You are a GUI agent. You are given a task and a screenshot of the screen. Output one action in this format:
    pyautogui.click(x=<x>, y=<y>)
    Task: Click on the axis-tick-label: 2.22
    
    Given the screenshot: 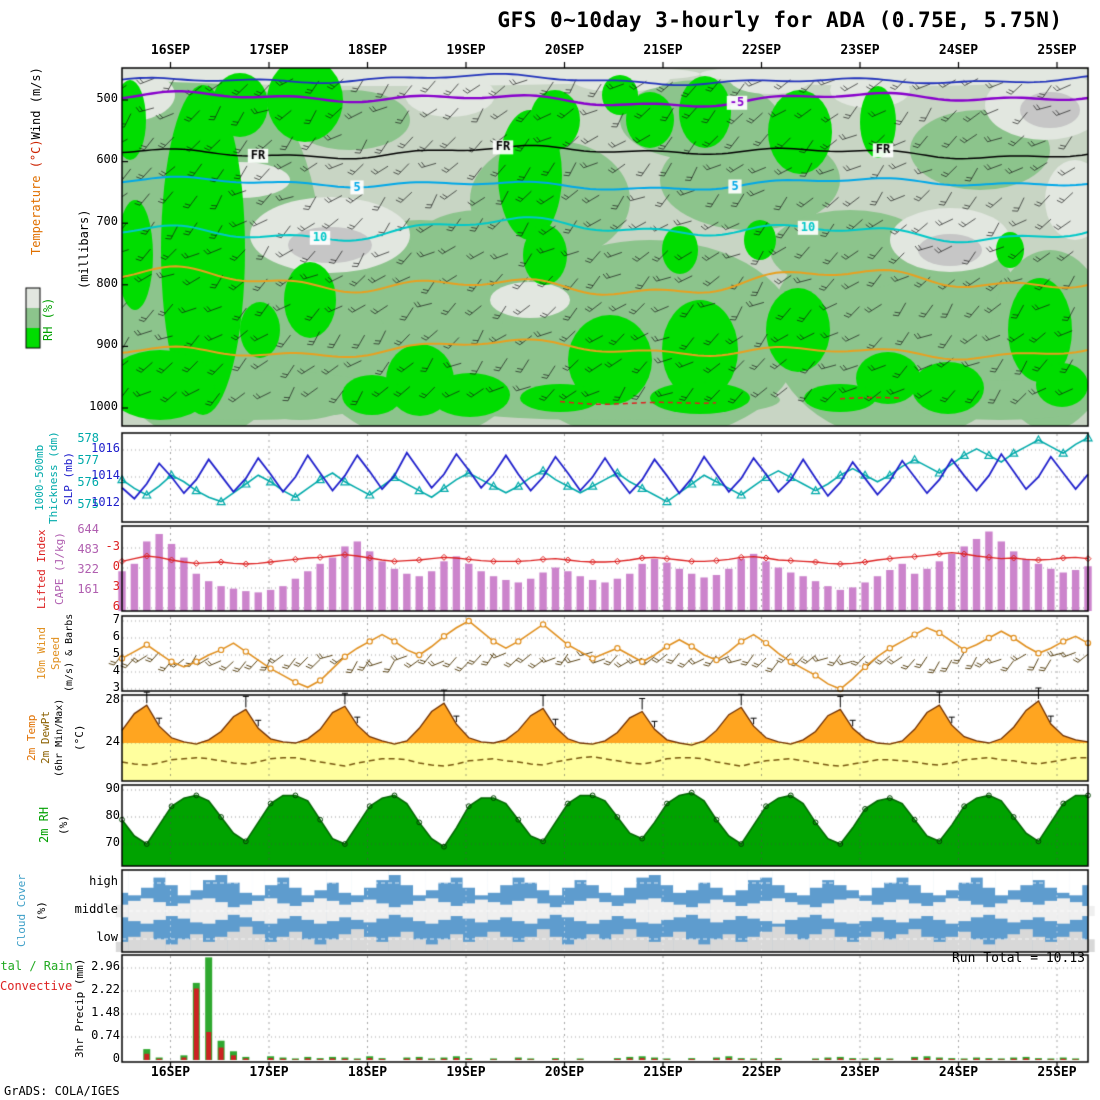 What is the action you would take?
    pyautogui.click(x=105, y=989)
    